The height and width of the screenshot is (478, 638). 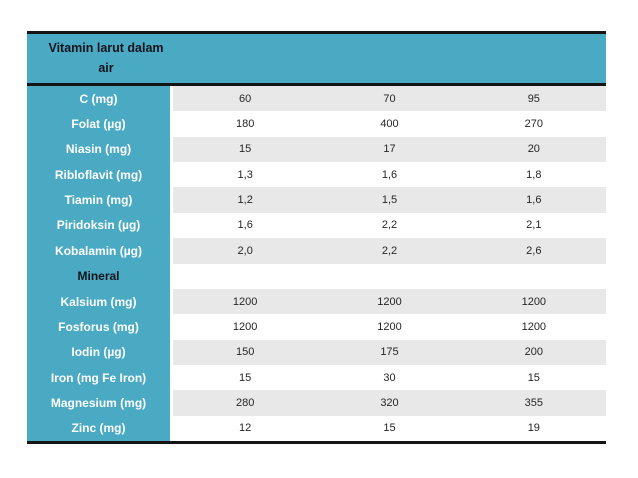 I want to click on data-region: 60 70 95, so click(x=389, y=99).